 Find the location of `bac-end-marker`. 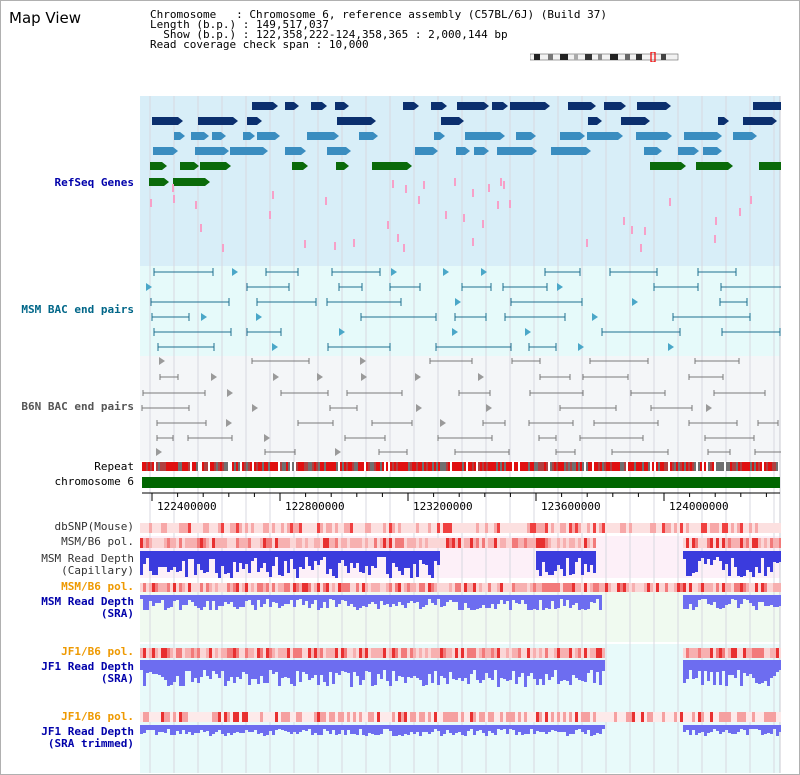

bac-end-marker is located at coordinates (418, 377).